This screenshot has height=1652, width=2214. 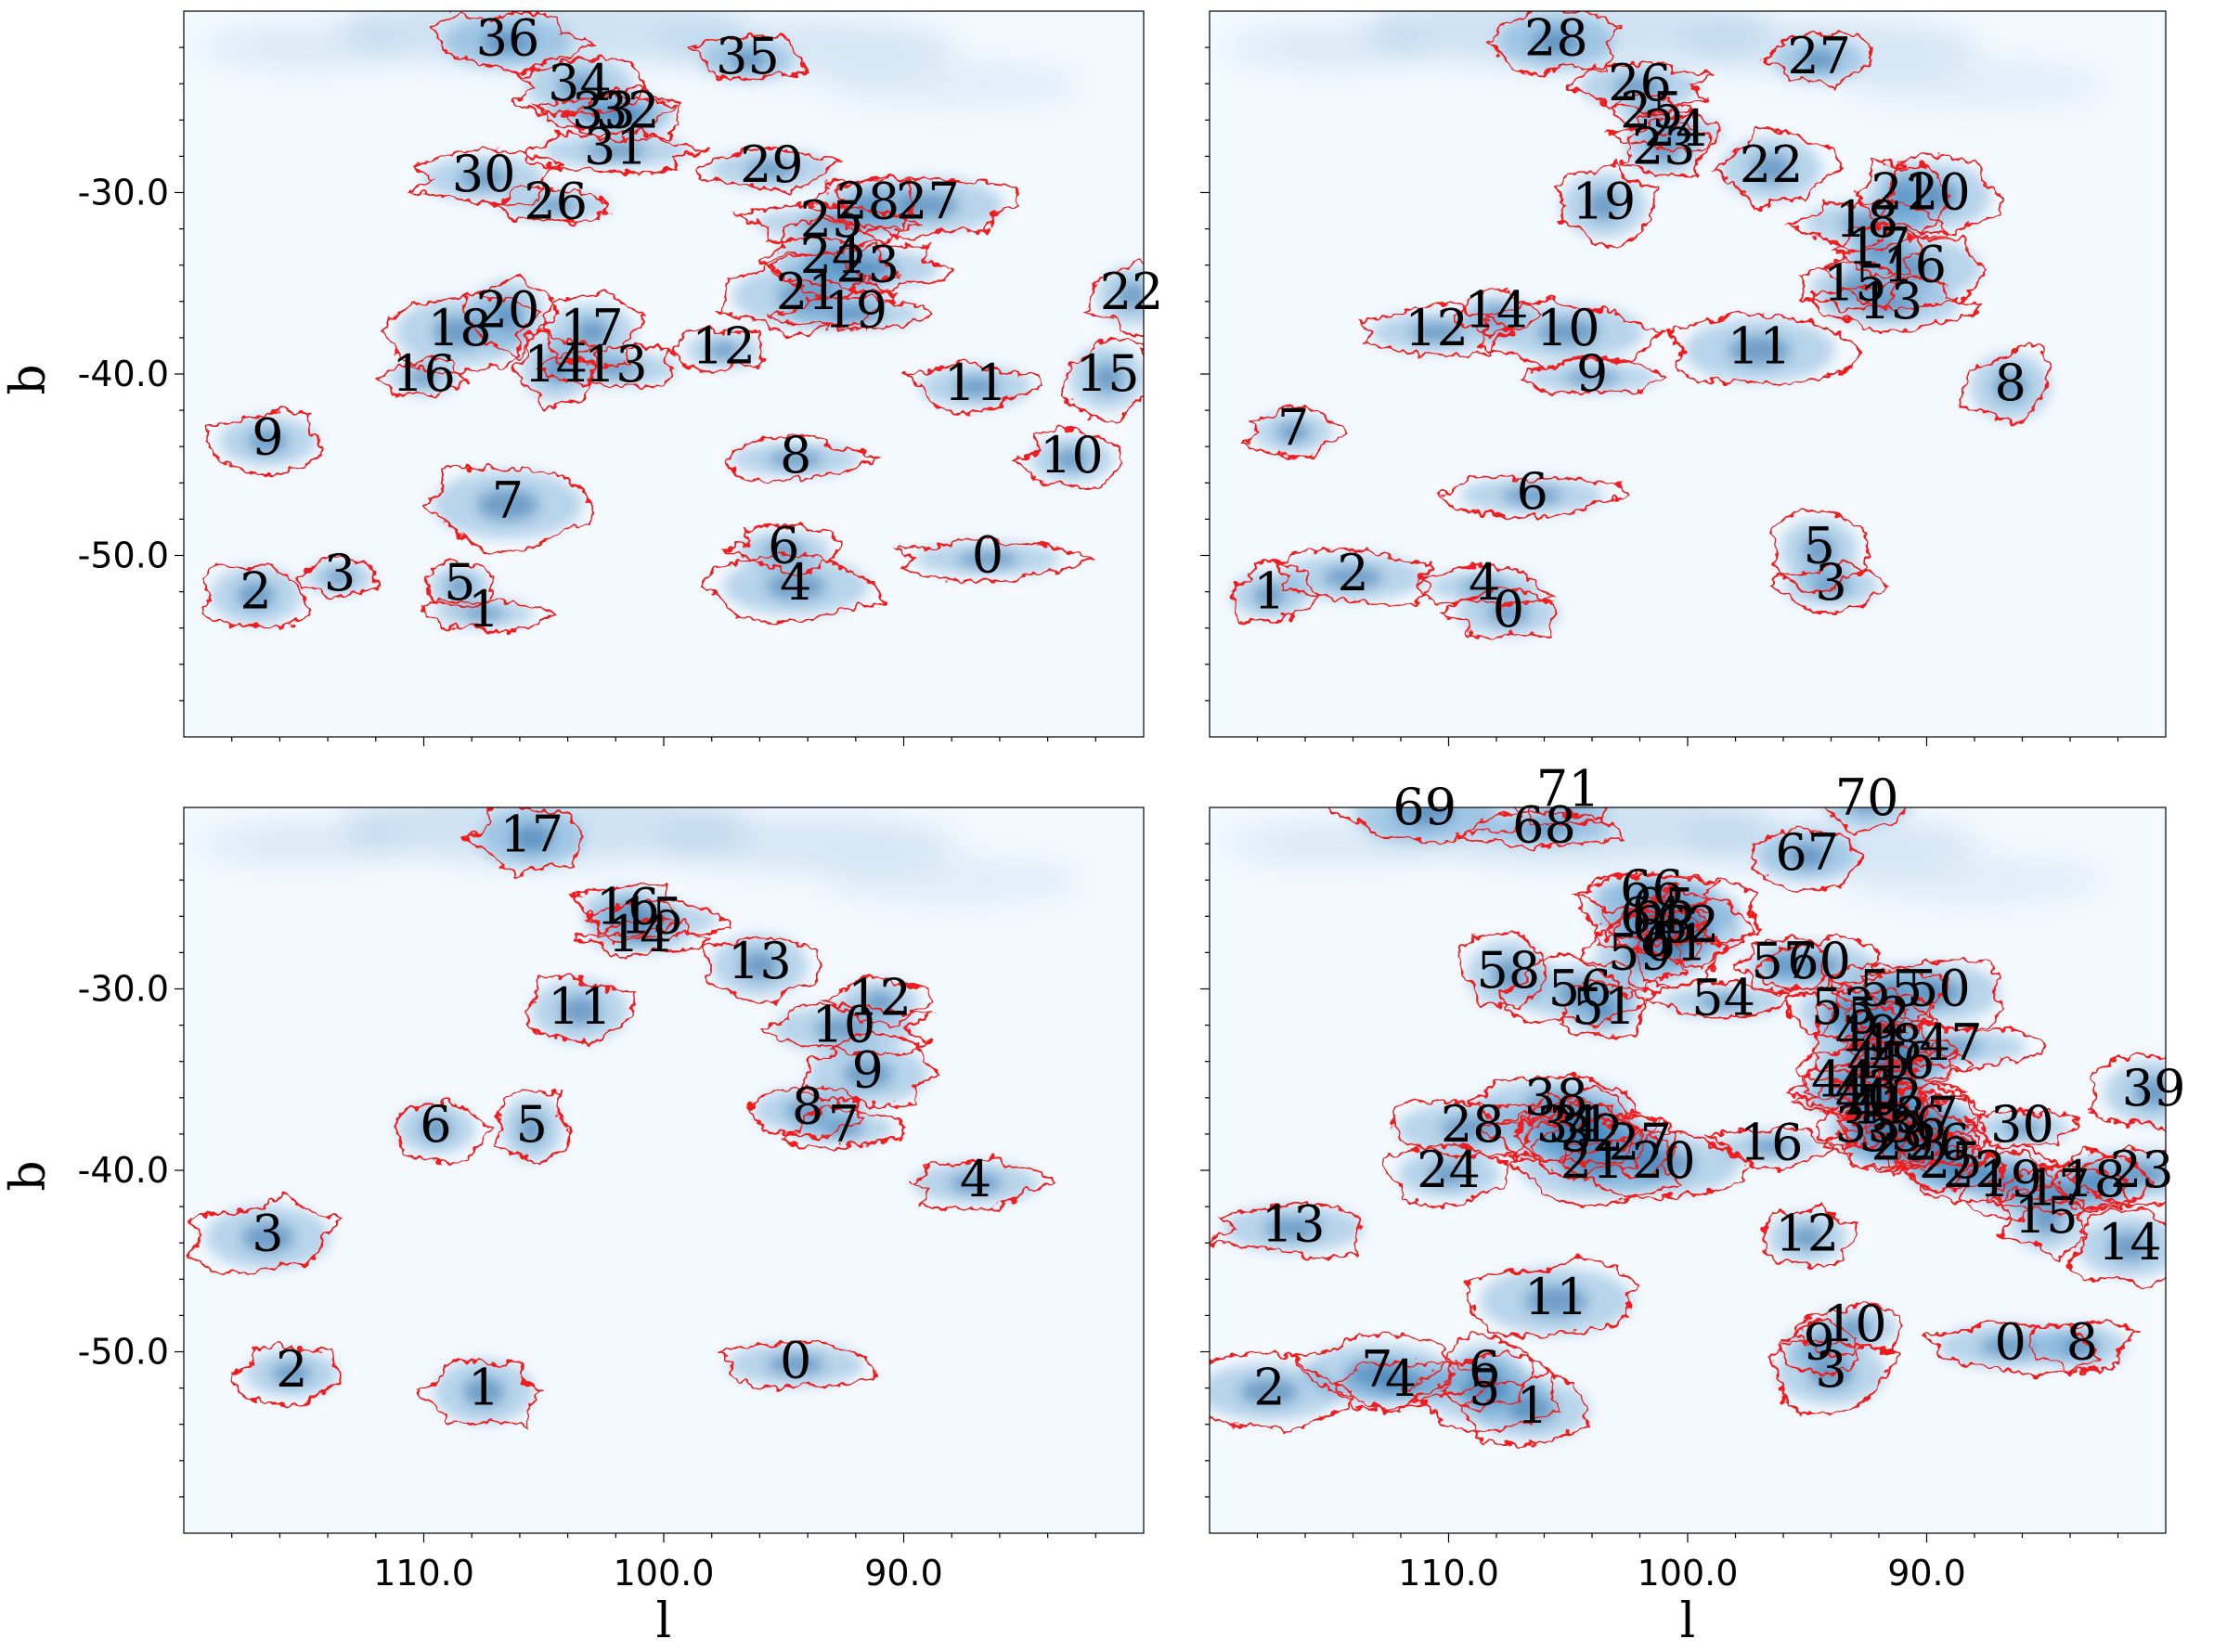 What do you see at coordinates (640, 934) in the screenshot?
I see `cloud-label: 14` at bounding box center [640, 934].